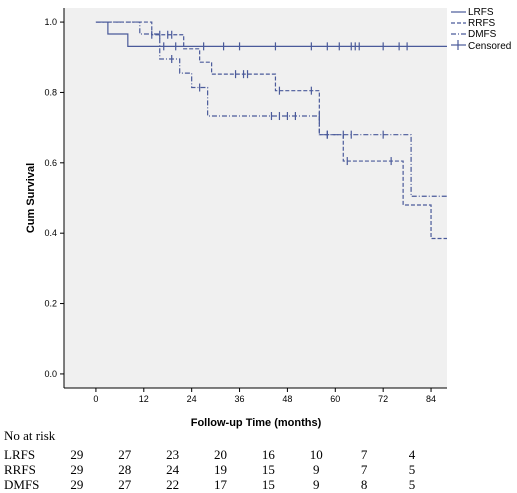  Describe the element at coordinates (489, 46) in the screenshot. I see `legend-label-censored: Censored` at that location.